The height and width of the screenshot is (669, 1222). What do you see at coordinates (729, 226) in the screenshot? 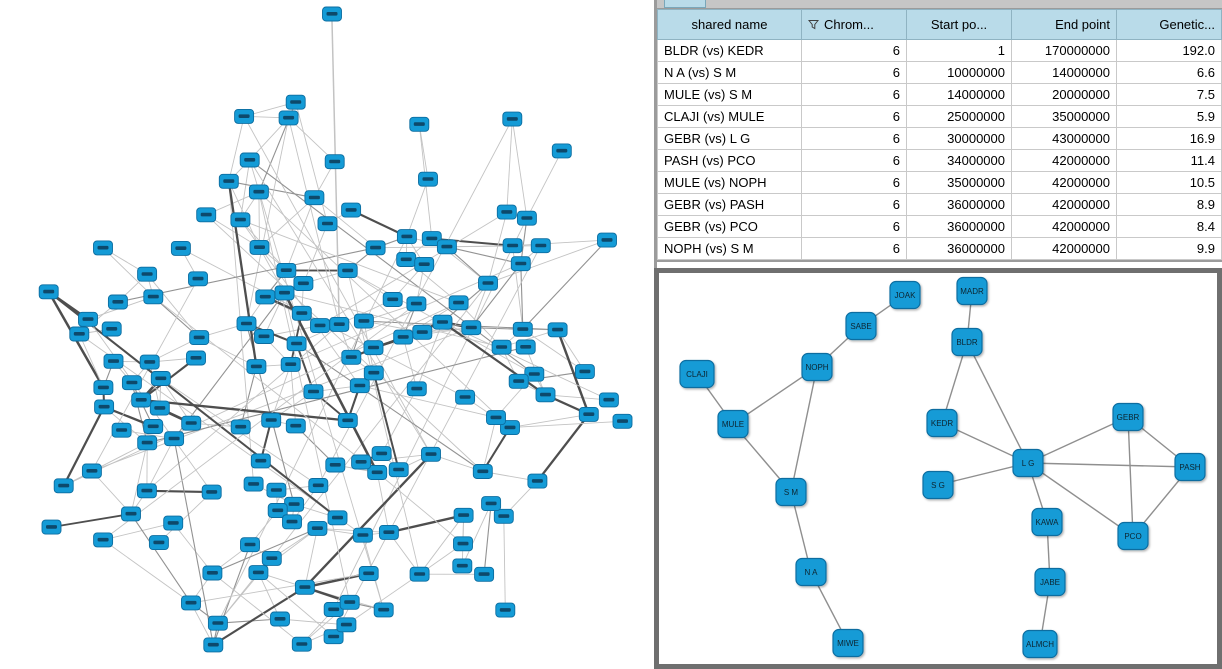
I see `cell-shared-name: GEBR (vs) PCO` at bounding box center [729, 226].